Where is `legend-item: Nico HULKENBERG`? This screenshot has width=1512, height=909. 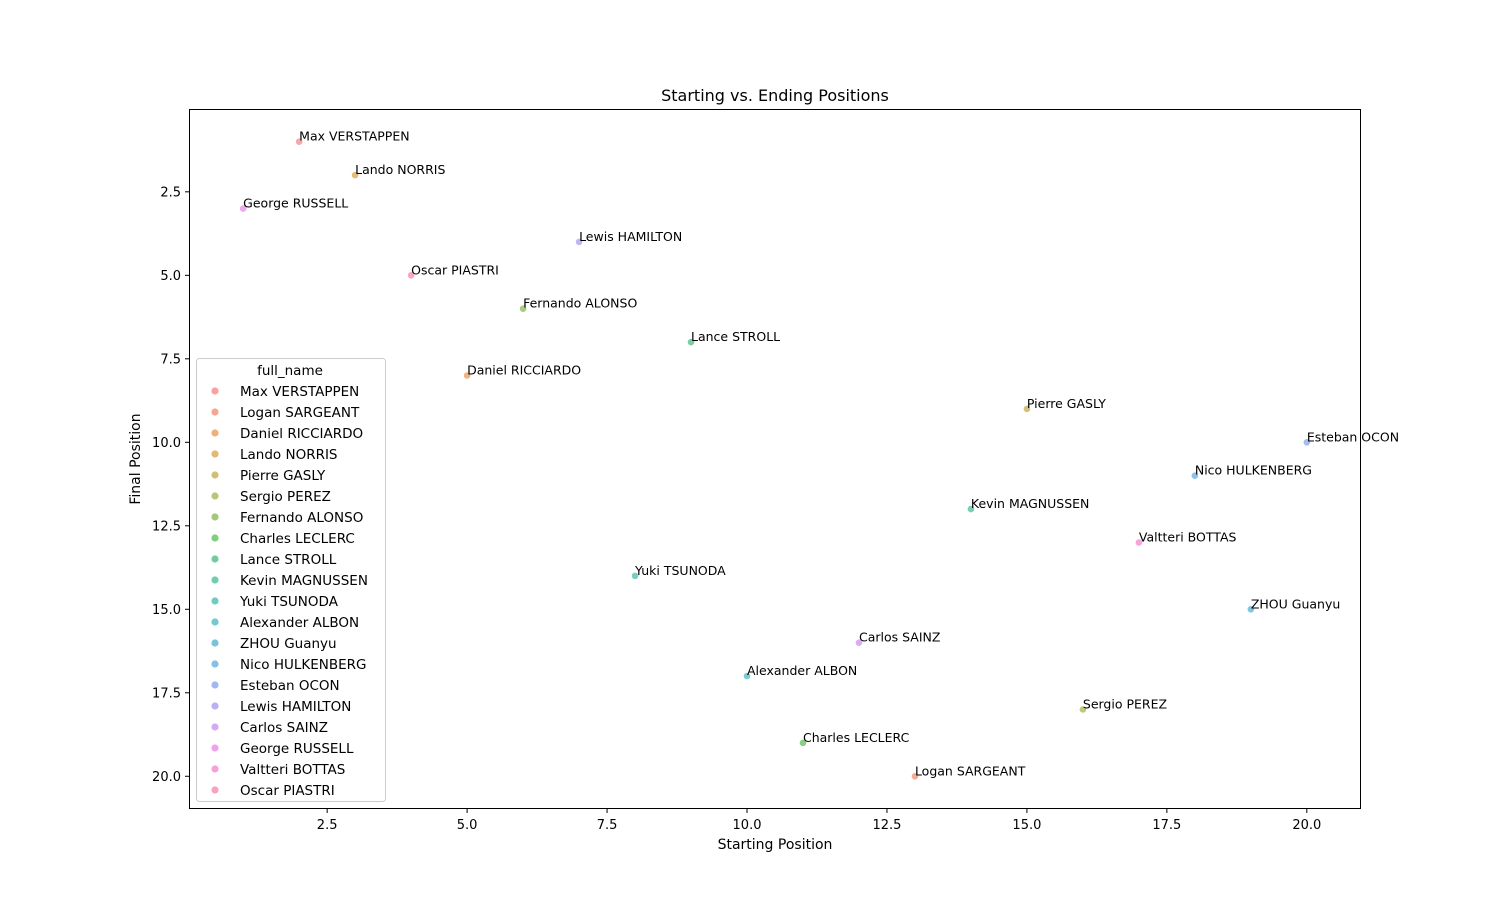 legend-item: Nico HULKENBERG is located at coordinates (289, 665).